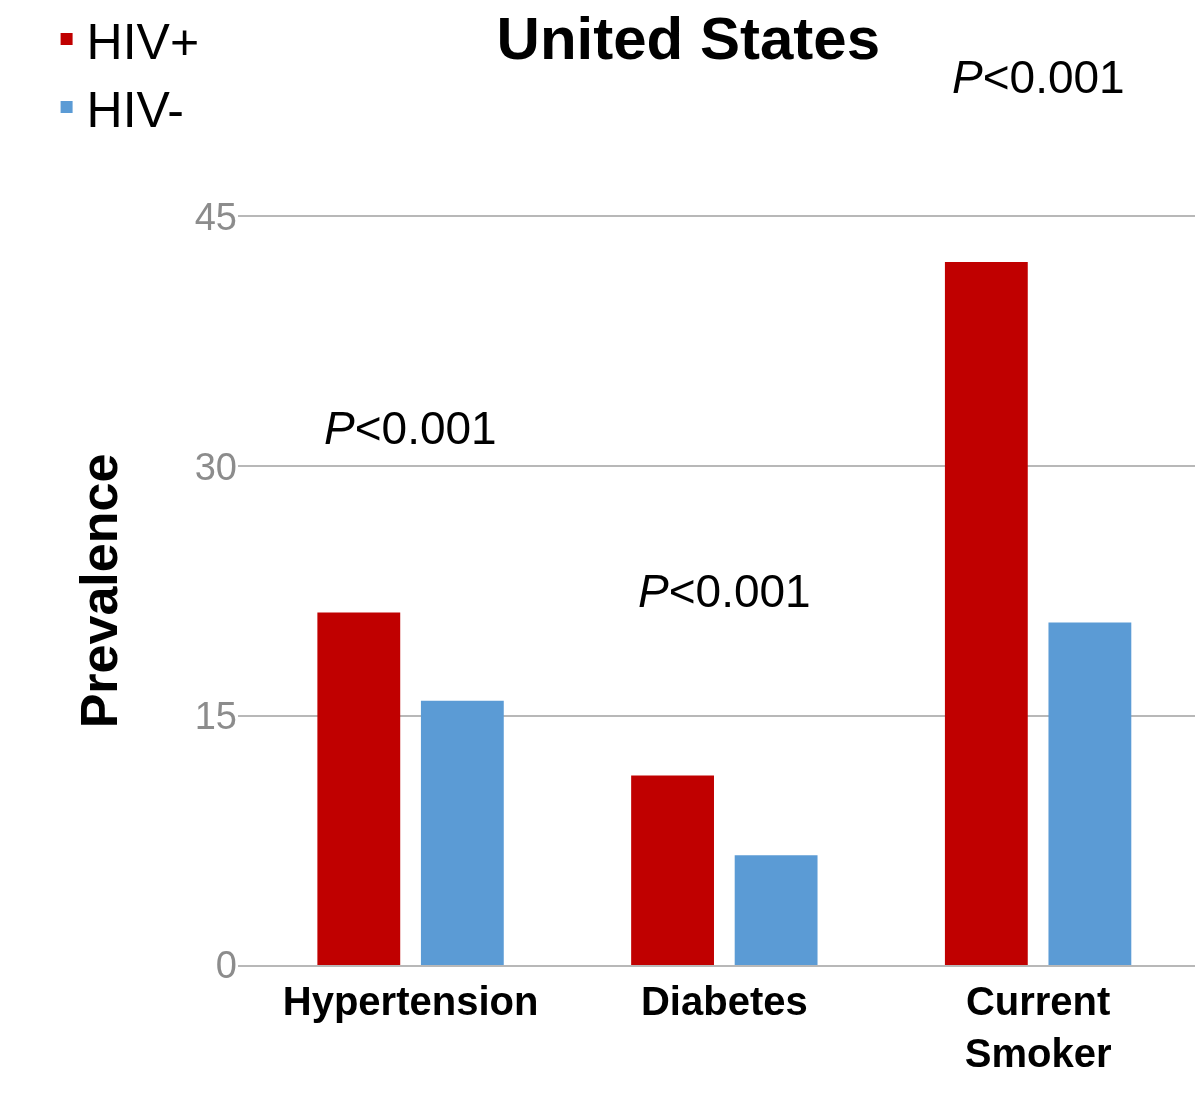  I want to click on legend-label: HIV+, so click(143, 41).